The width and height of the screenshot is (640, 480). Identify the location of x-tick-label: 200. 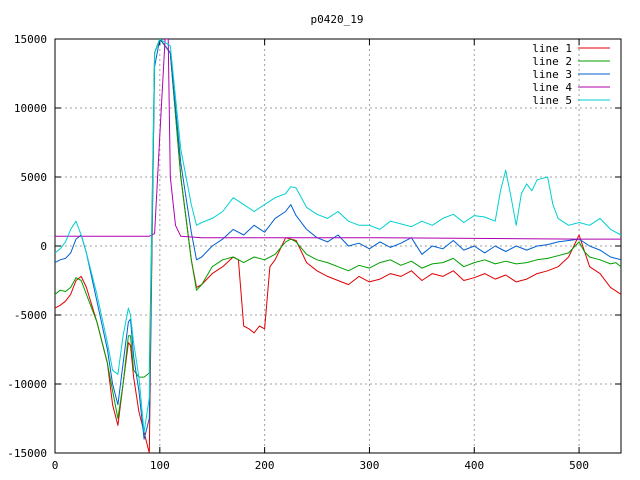
(265, 465).